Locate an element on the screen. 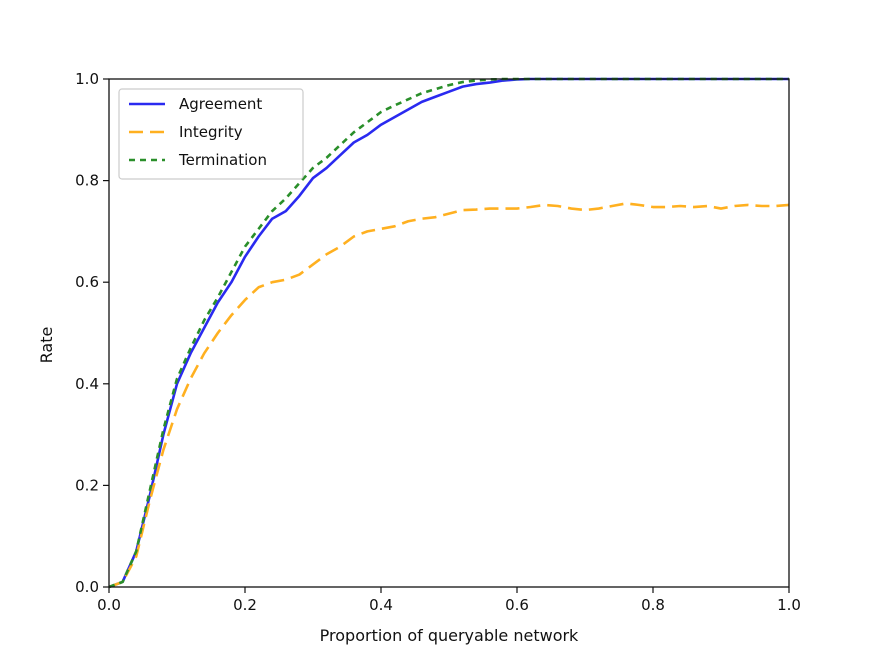  y-tick-label: 0.4 is located at coordinates (87, 384).